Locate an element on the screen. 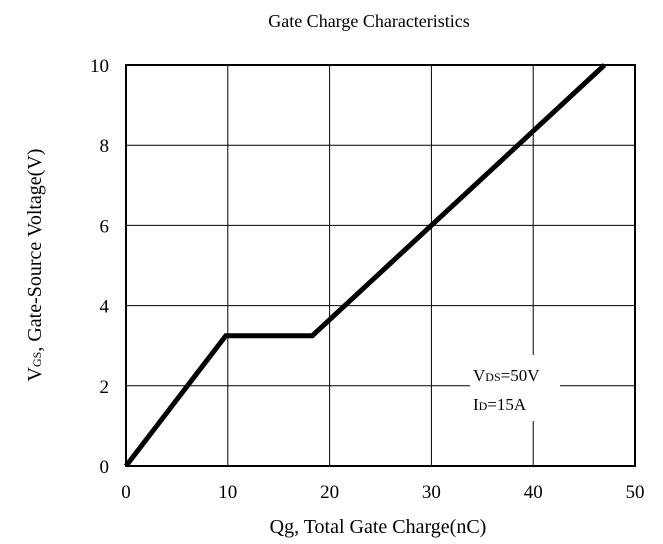  y-tick-label: 8 is located at coordinates (105, 146).